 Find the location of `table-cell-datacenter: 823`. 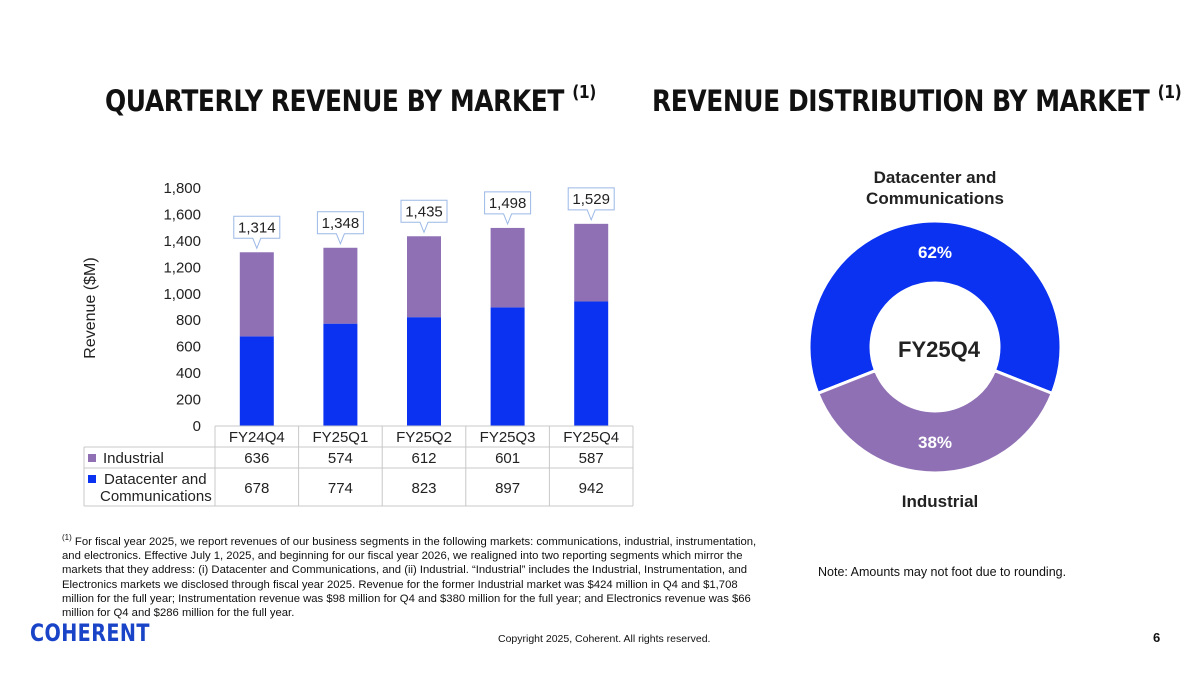

table-cell-datacenter: 823 is located at coordinates (423, 488).